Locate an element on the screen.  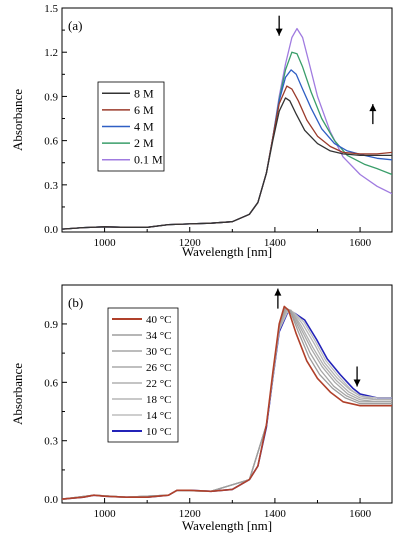
legend-entry: 6 M is located at coordinates (144, 110).